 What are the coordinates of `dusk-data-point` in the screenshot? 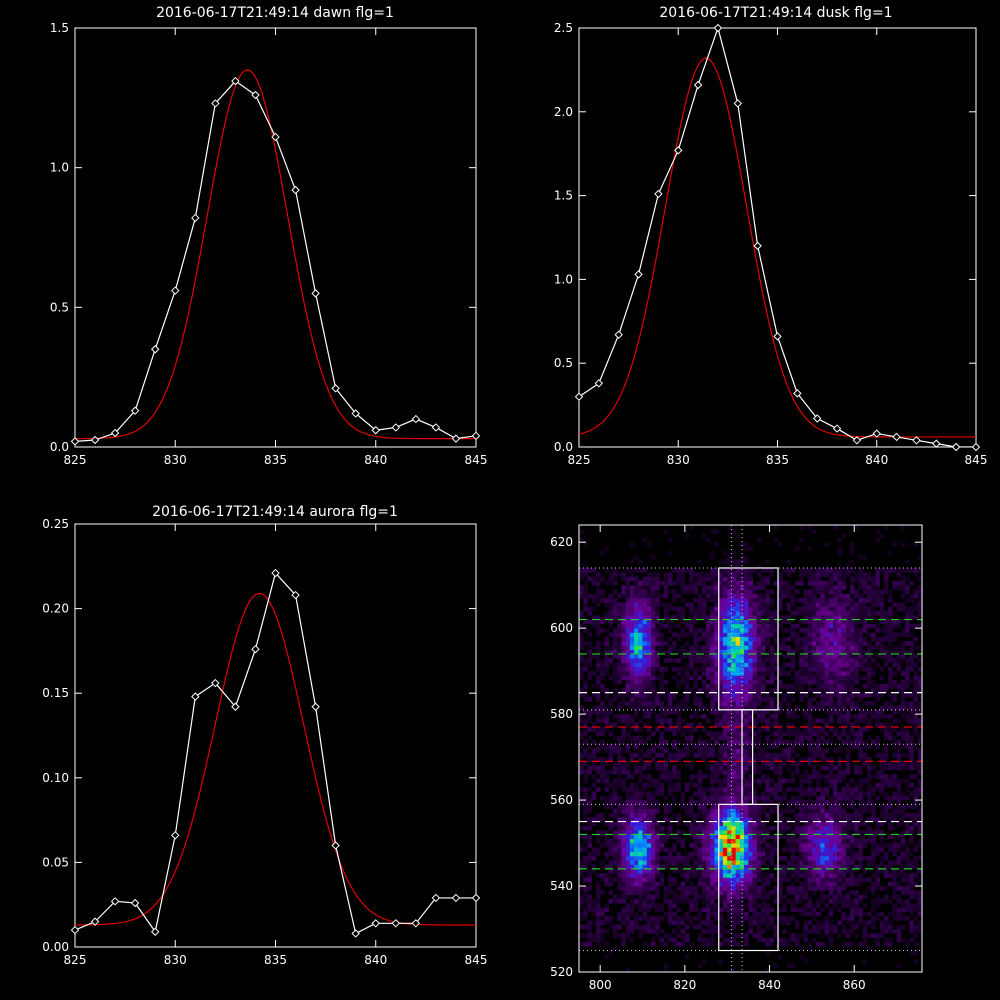 It's located at (678, 150).